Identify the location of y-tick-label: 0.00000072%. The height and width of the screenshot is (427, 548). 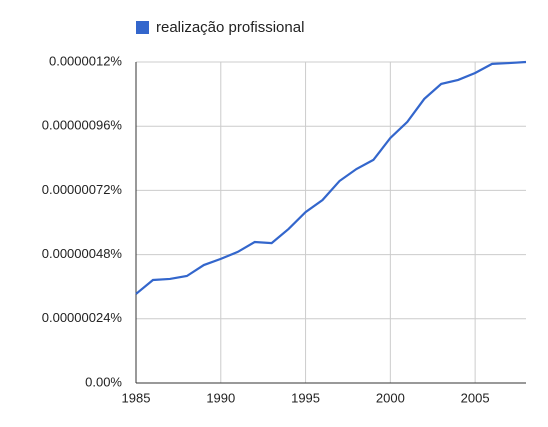
(82, 189).